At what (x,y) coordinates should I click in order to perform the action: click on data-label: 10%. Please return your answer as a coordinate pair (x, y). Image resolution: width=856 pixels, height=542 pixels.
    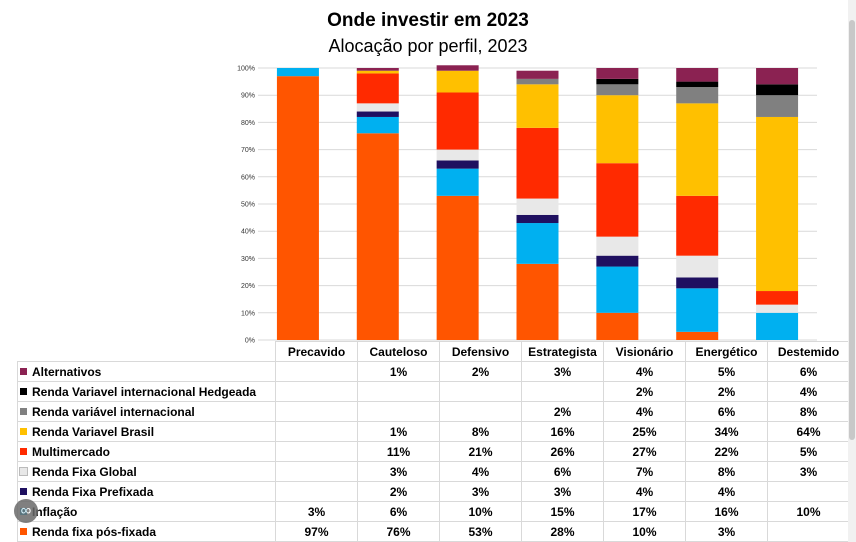
    Looking at the image, I should click on (480, 511).